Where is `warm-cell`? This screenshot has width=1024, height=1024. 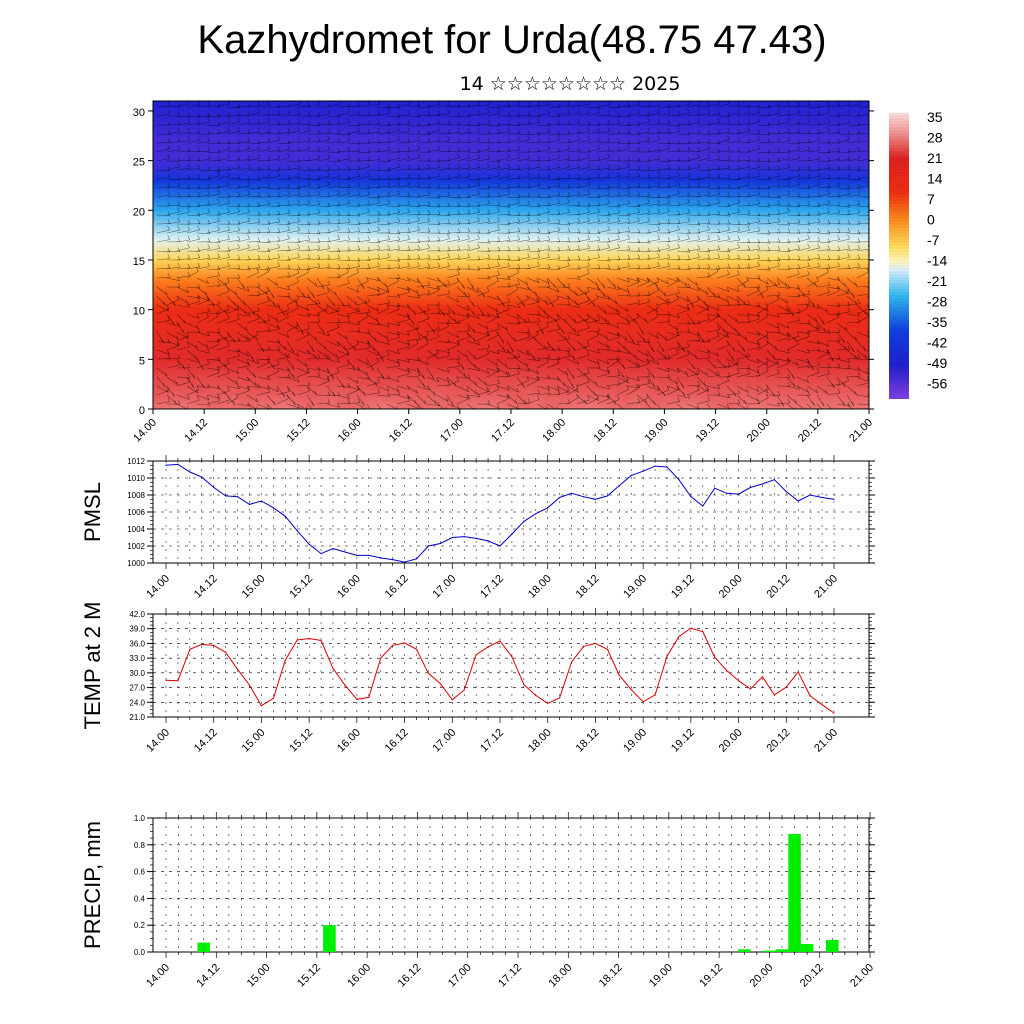
warm-cell is located at coordinates (485, 374).